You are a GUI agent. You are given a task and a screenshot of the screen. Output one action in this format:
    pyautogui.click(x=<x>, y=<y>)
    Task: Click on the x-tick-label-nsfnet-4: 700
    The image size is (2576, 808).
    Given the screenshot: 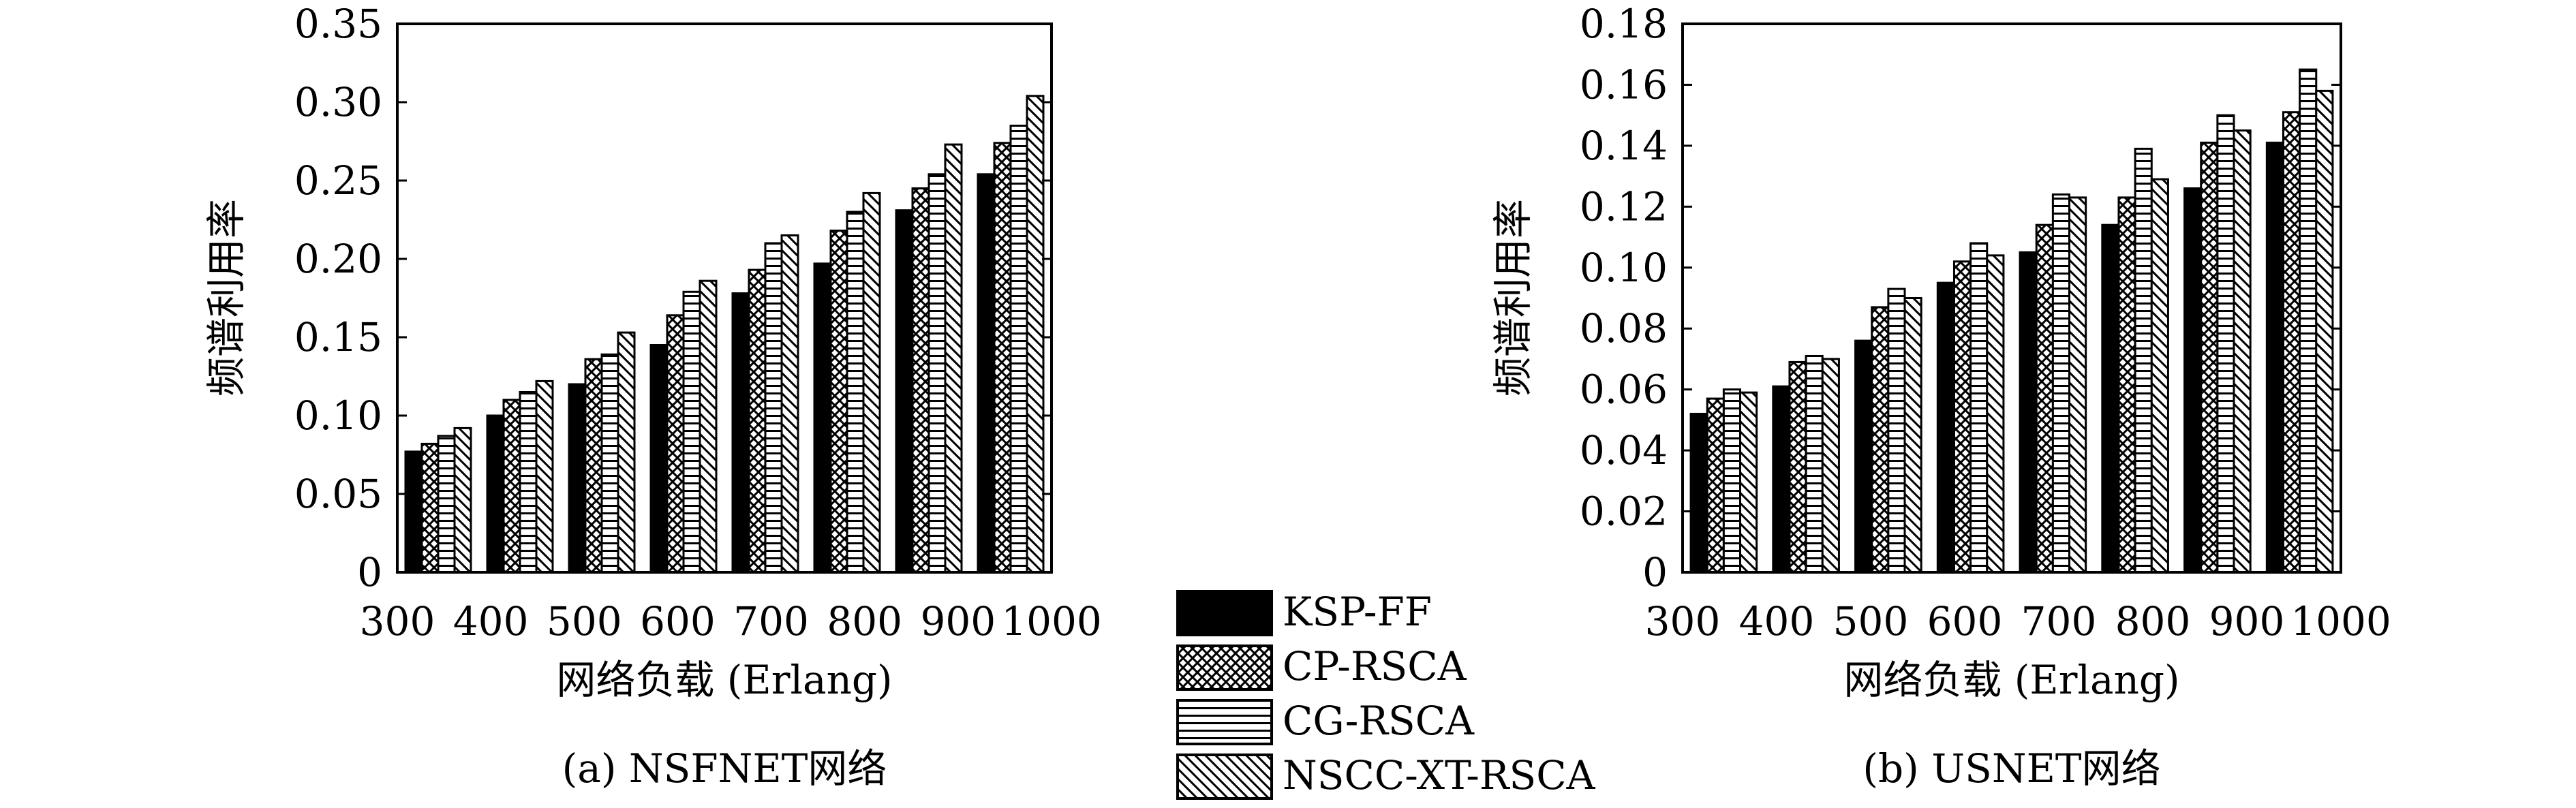 What is the action you would take?
    pyautogui.click(x=771, y=621)
    